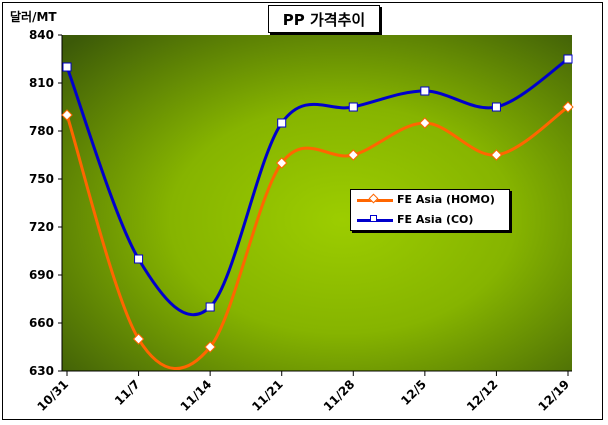 The image size is (608, 425). I want to click on y-tick-label: 750, so click(41, 179).